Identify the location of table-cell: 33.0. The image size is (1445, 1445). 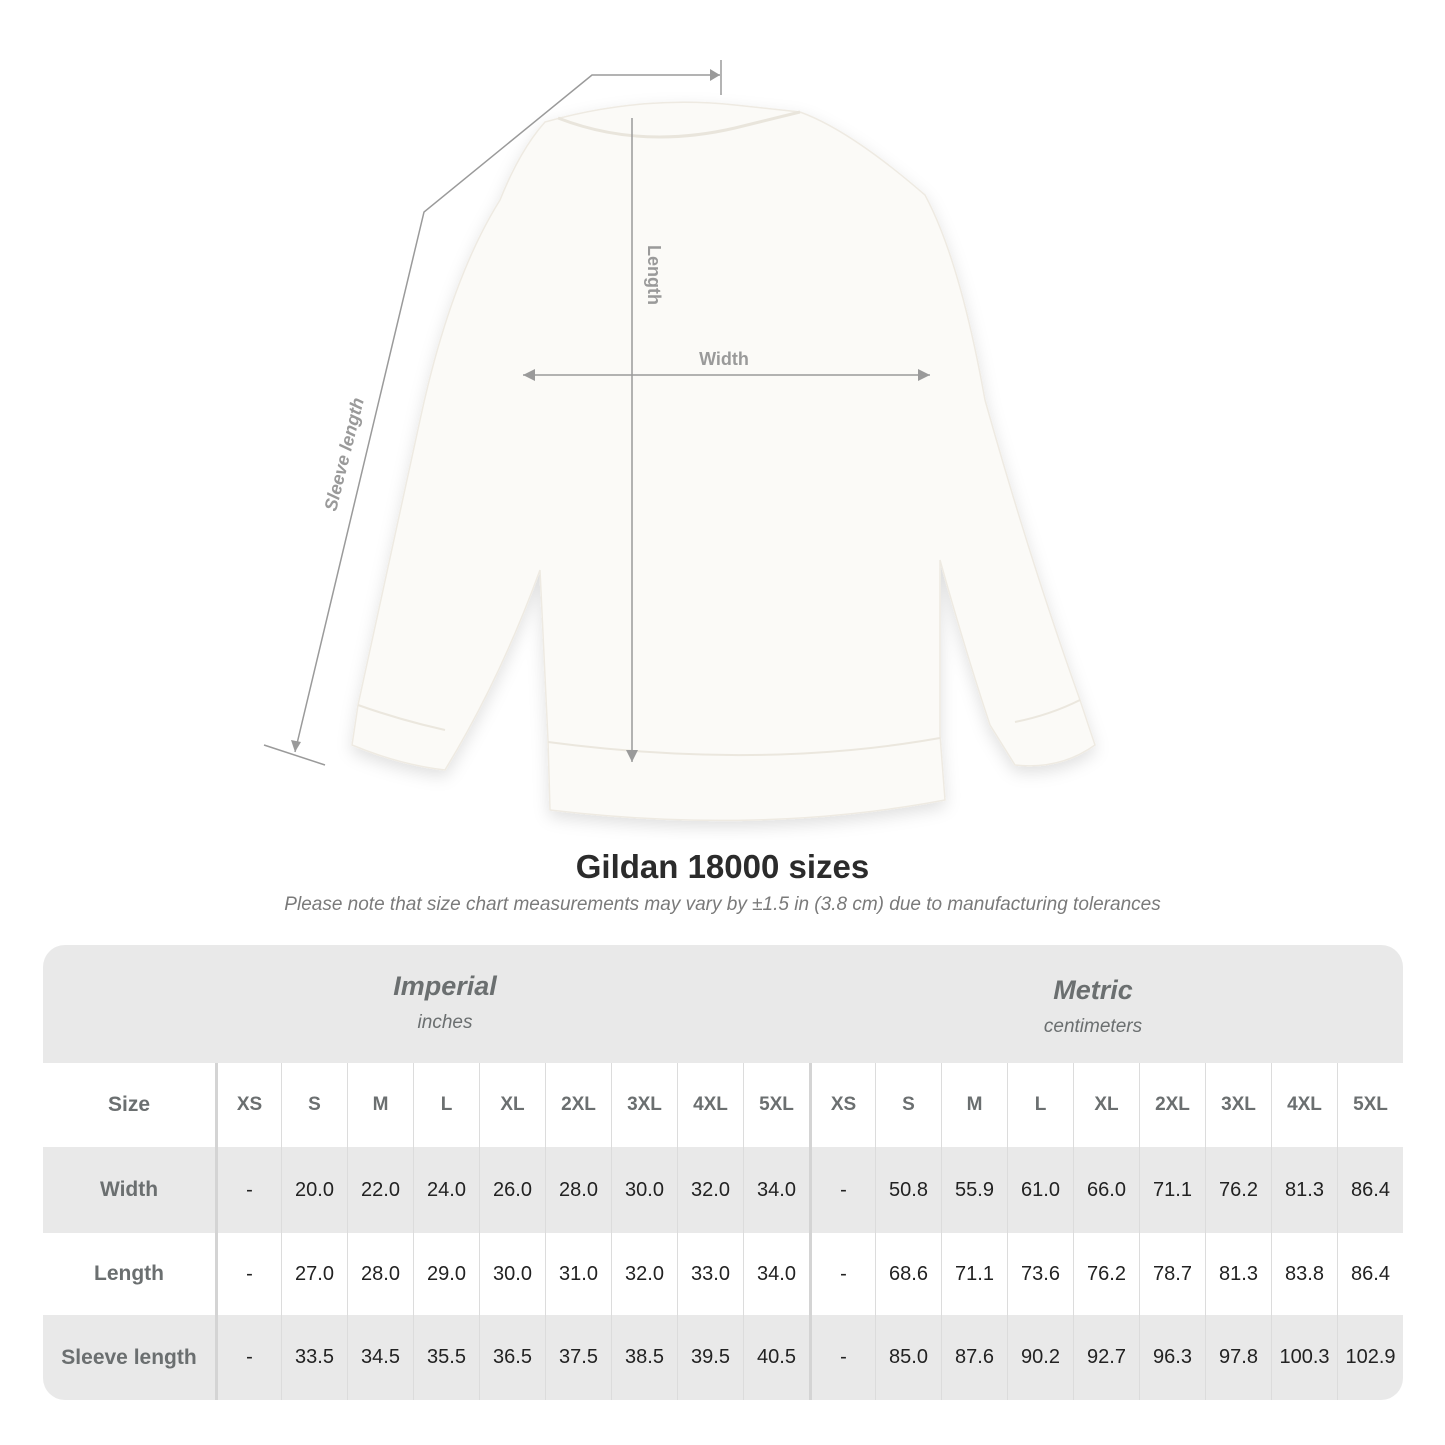
(710, 1274).